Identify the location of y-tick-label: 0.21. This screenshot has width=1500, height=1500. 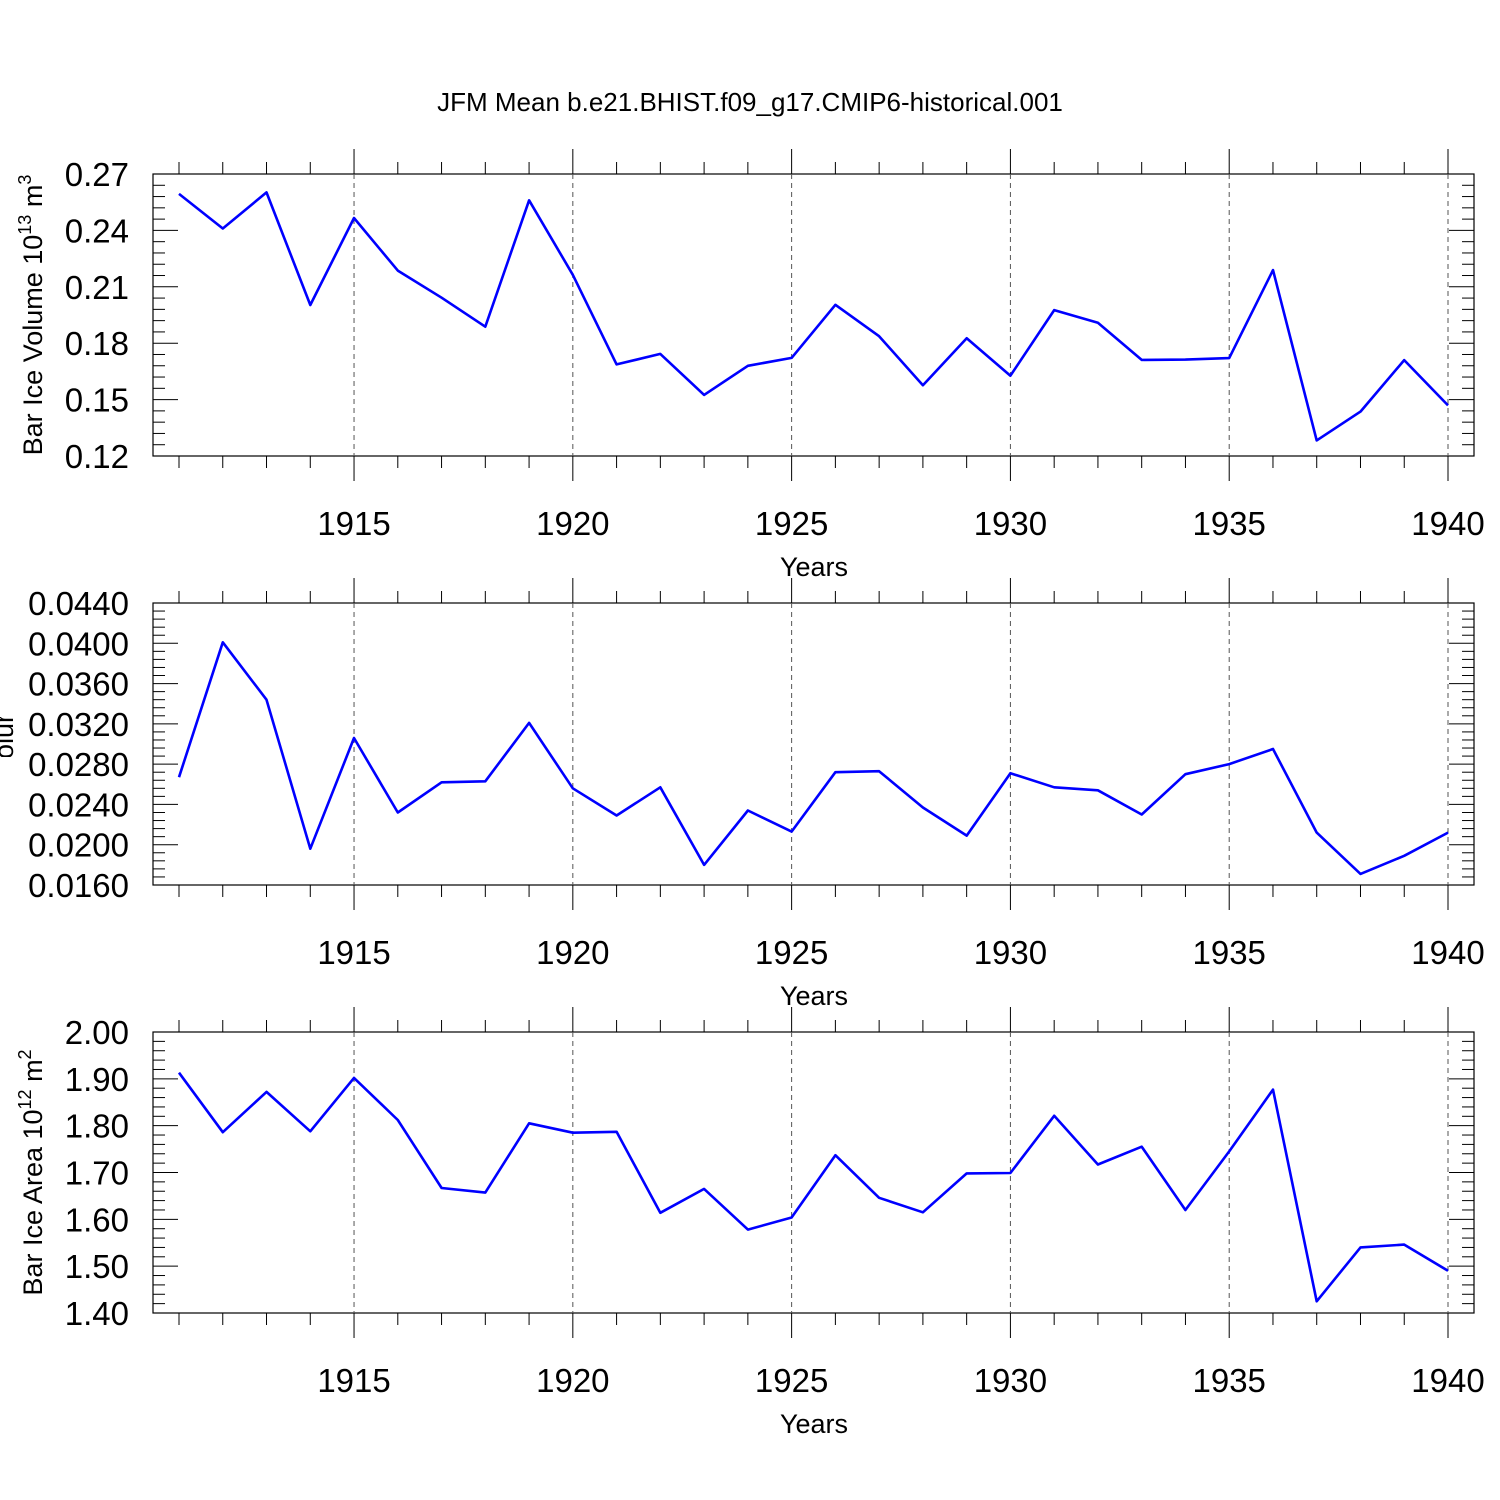
(97, 287).